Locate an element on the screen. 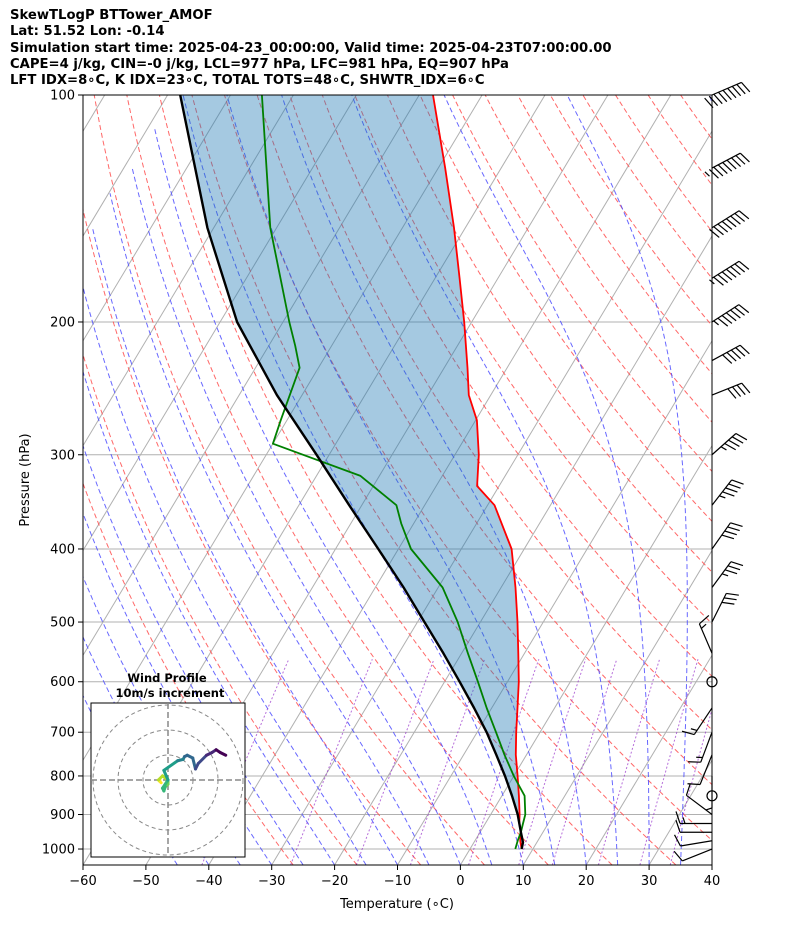 The height and width of the screenshot is (937, 794). hodograph-inset: Wind Profile 10m/s increment is located at coordinates (168, 764).